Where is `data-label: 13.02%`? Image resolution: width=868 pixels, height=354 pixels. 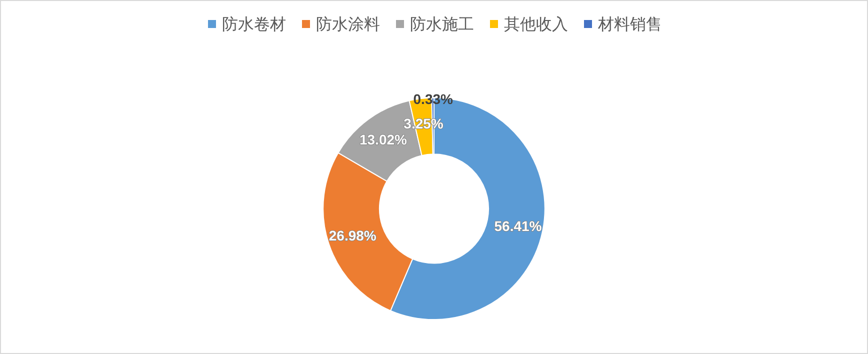
data-label: 13.02% is located at coordinates (383, 140).